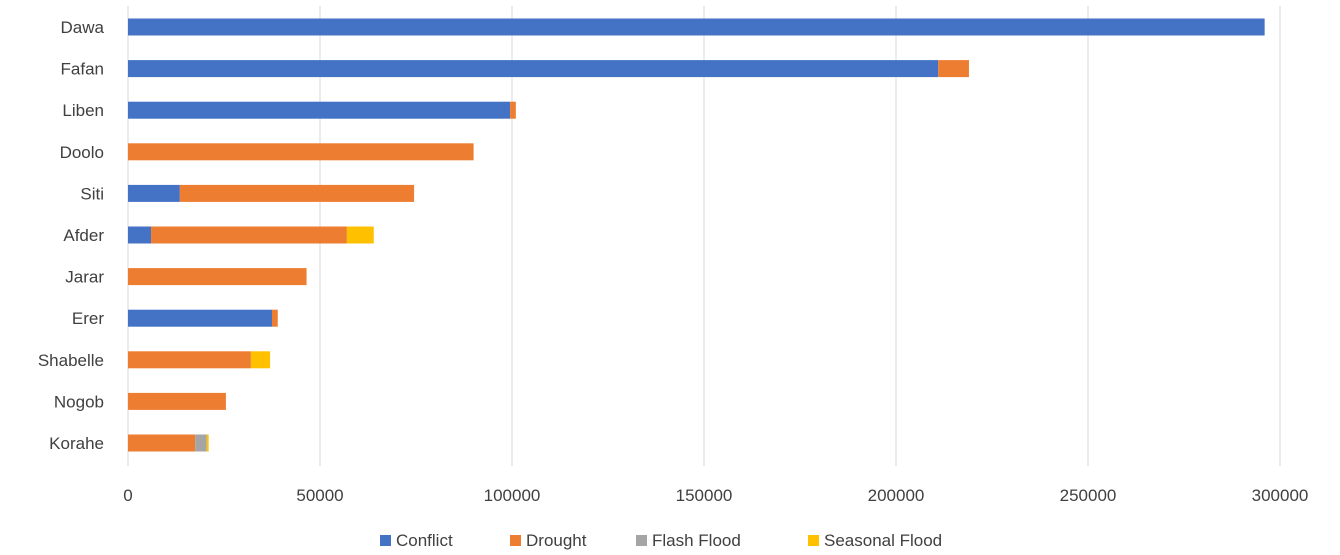 This screenshot has height=555, width=1340. What do you see at coordinates (556, 540) in the screenshot?
I see `legend-label: Drought` at bounding box center [556, 540].